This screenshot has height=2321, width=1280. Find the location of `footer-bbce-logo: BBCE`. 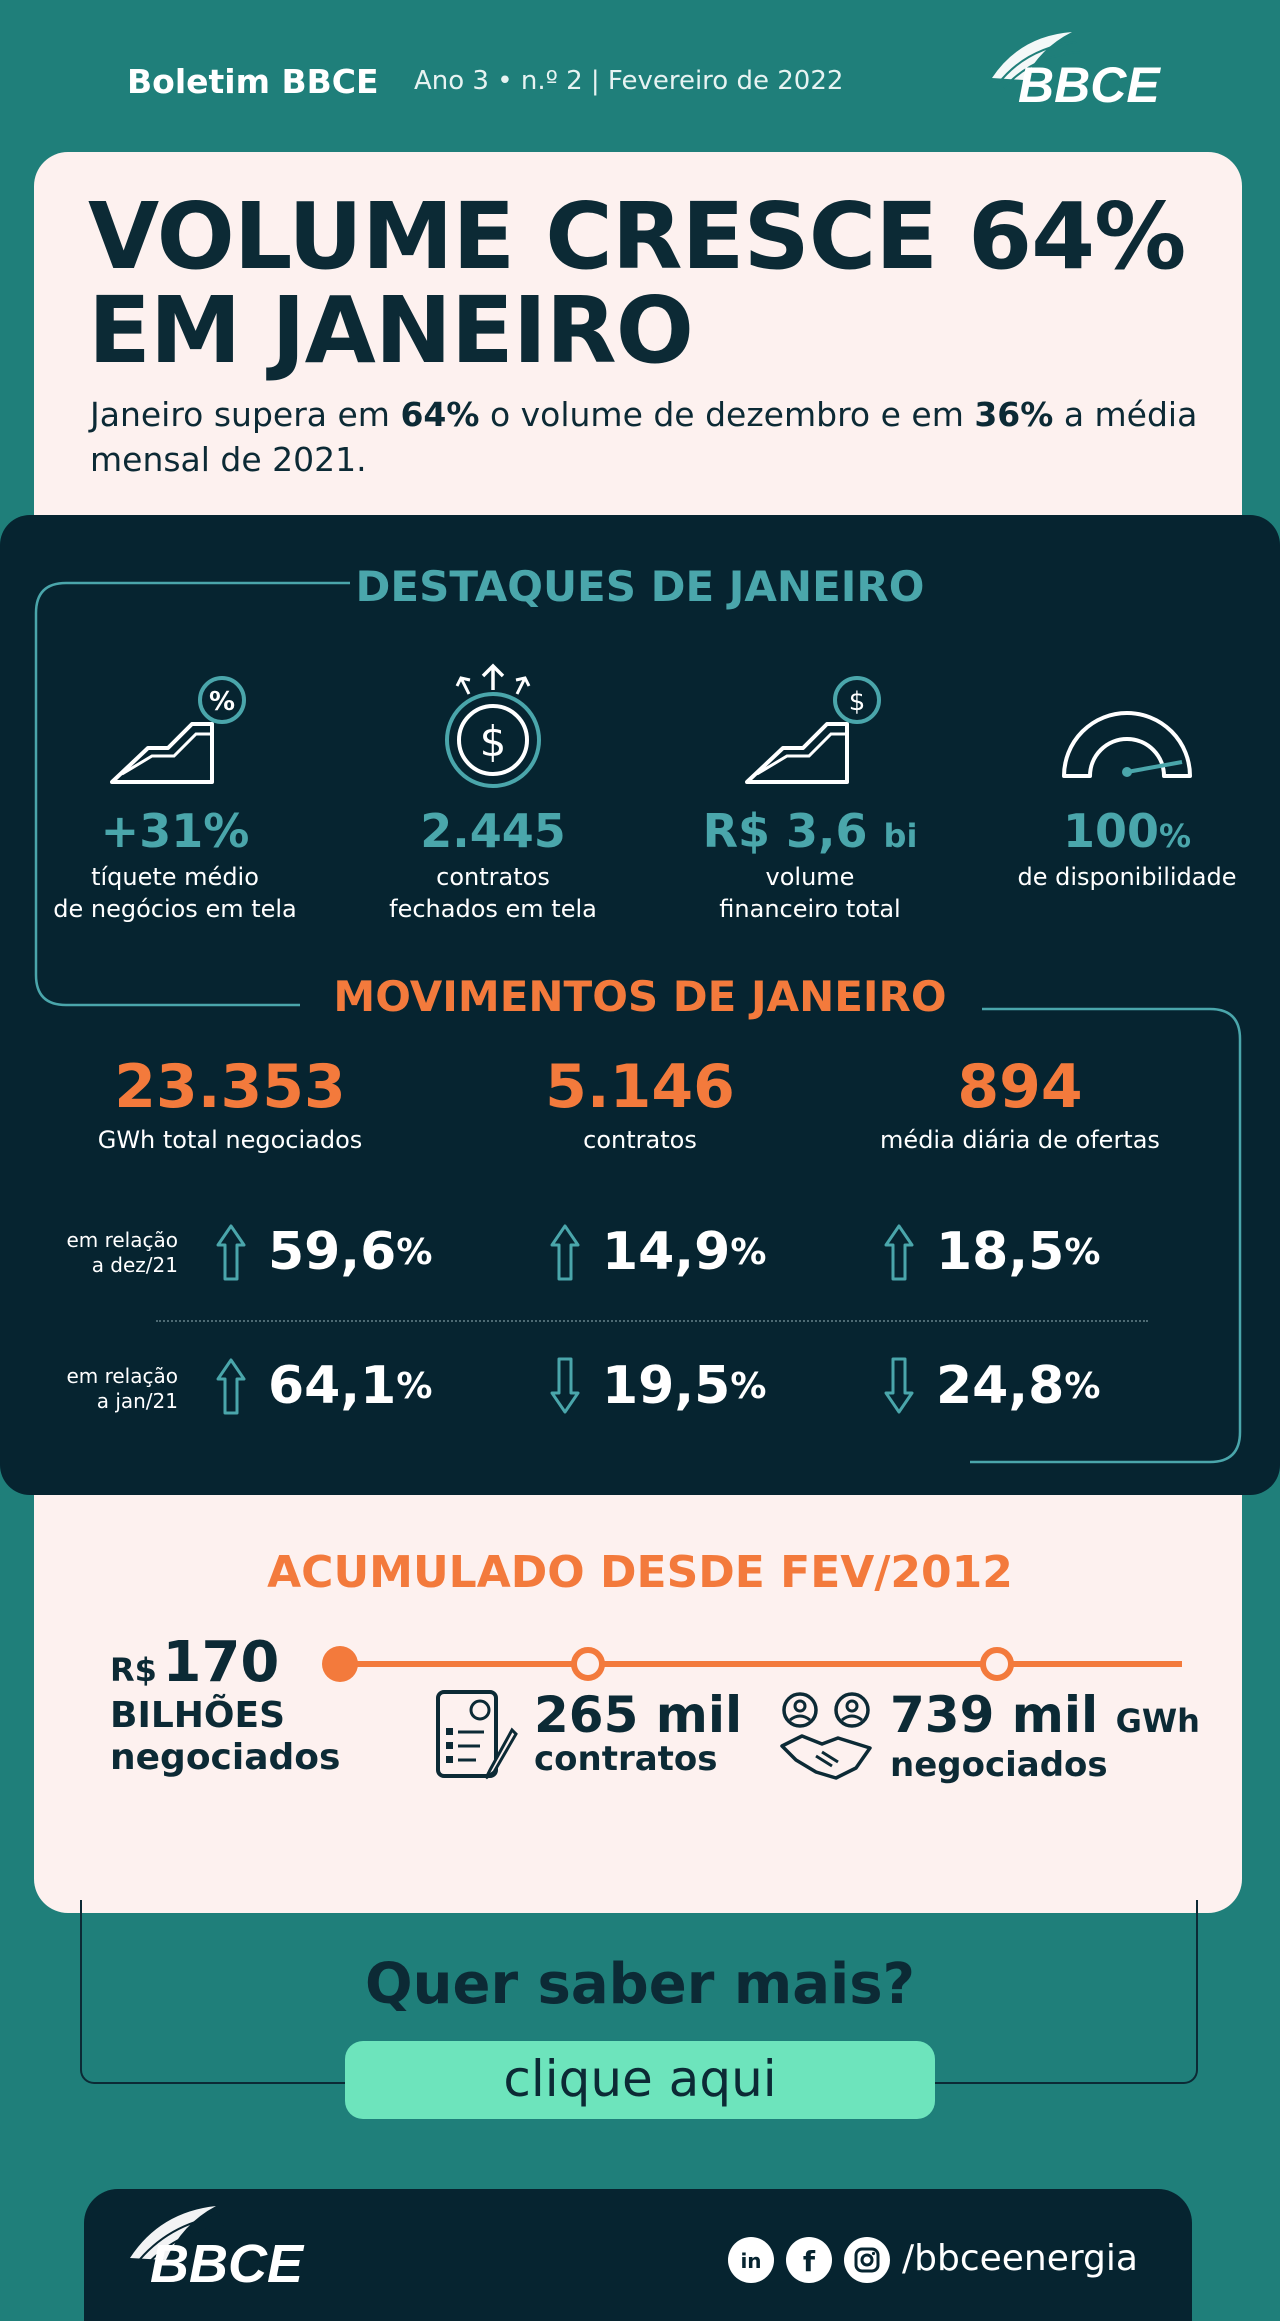

footer-bbce-logo: BBCE is located at coordinates (230, 2245).